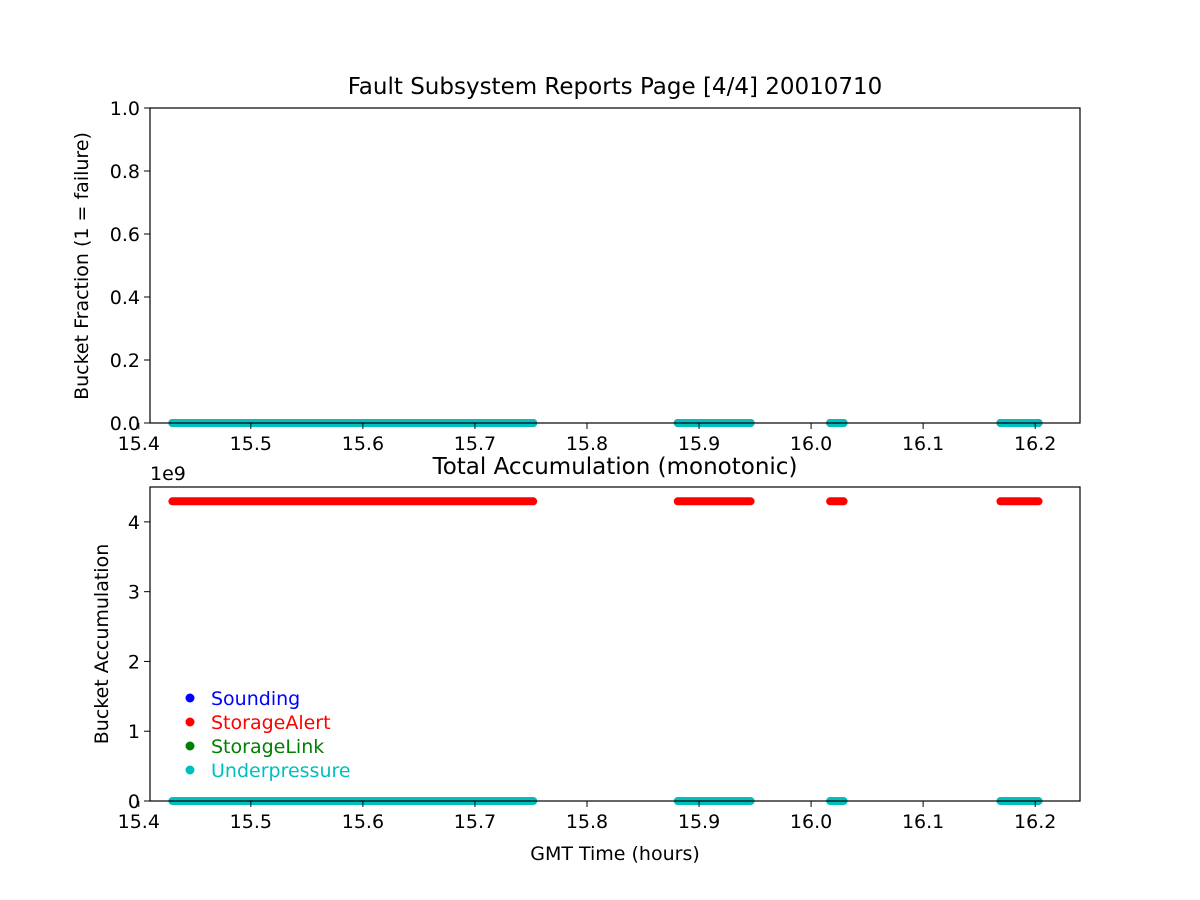  What do you see at coordinates (615, 854) in the screenshot?
I see `x-axis-label: GMT Time (hours)` at bounding box center [615, 854].